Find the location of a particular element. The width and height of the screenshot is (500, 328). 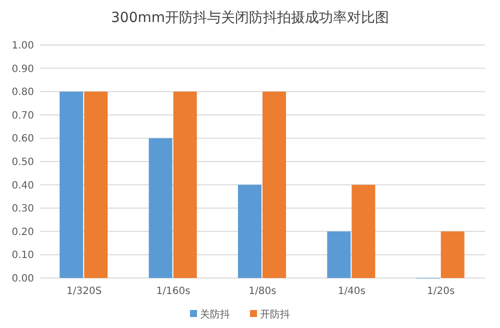

y-tick-label: 0.90 is located at coordinates (23, 69).